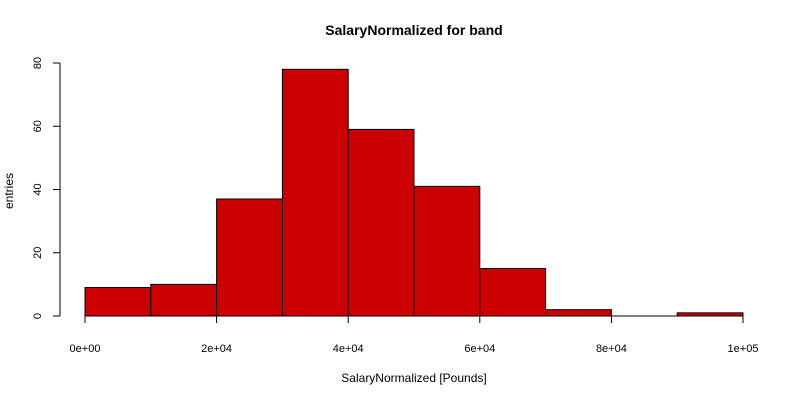  What do you see at coordinates (414, 335) in the screenshot?
I see `x-axis: 0e+00 2e+04 4e+04 6e+04 8e+04 1e+05` at bounding box center [414, 335].